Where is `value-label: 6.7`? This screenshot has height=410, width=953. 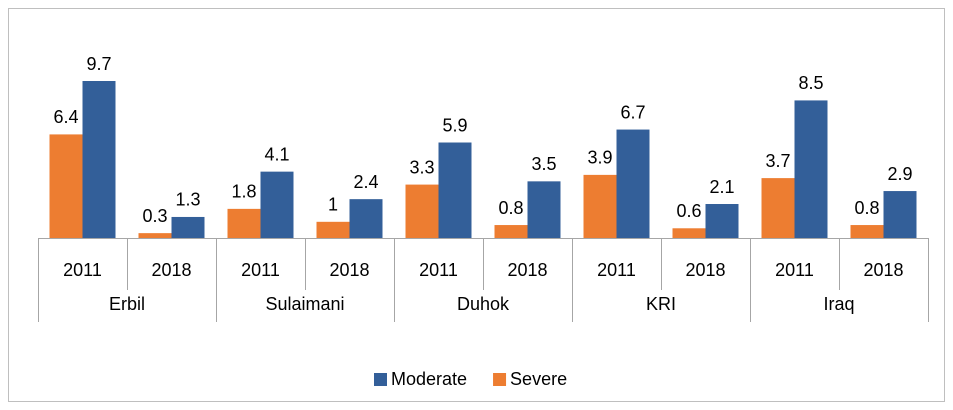 value-label: 6.7 is located at coordinates (632, 112).